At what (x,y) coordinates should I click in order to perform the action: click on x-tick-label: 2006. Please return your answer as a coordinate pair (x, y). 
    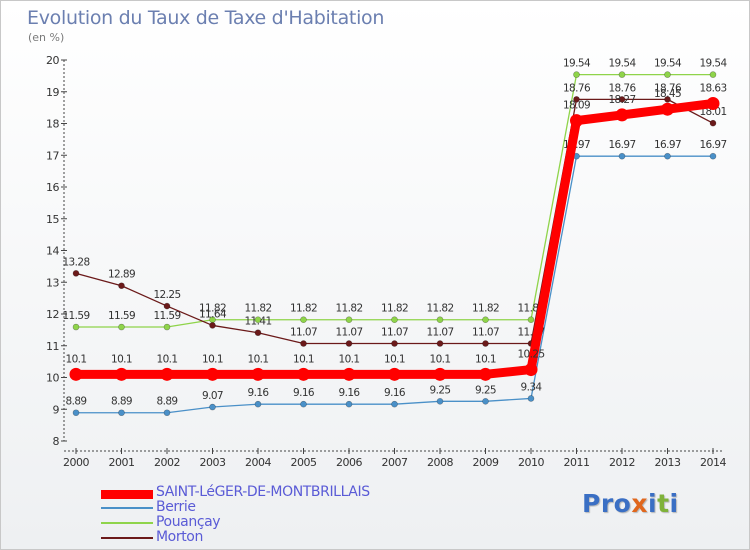
    Looking at the image, I should click on (349, 462).